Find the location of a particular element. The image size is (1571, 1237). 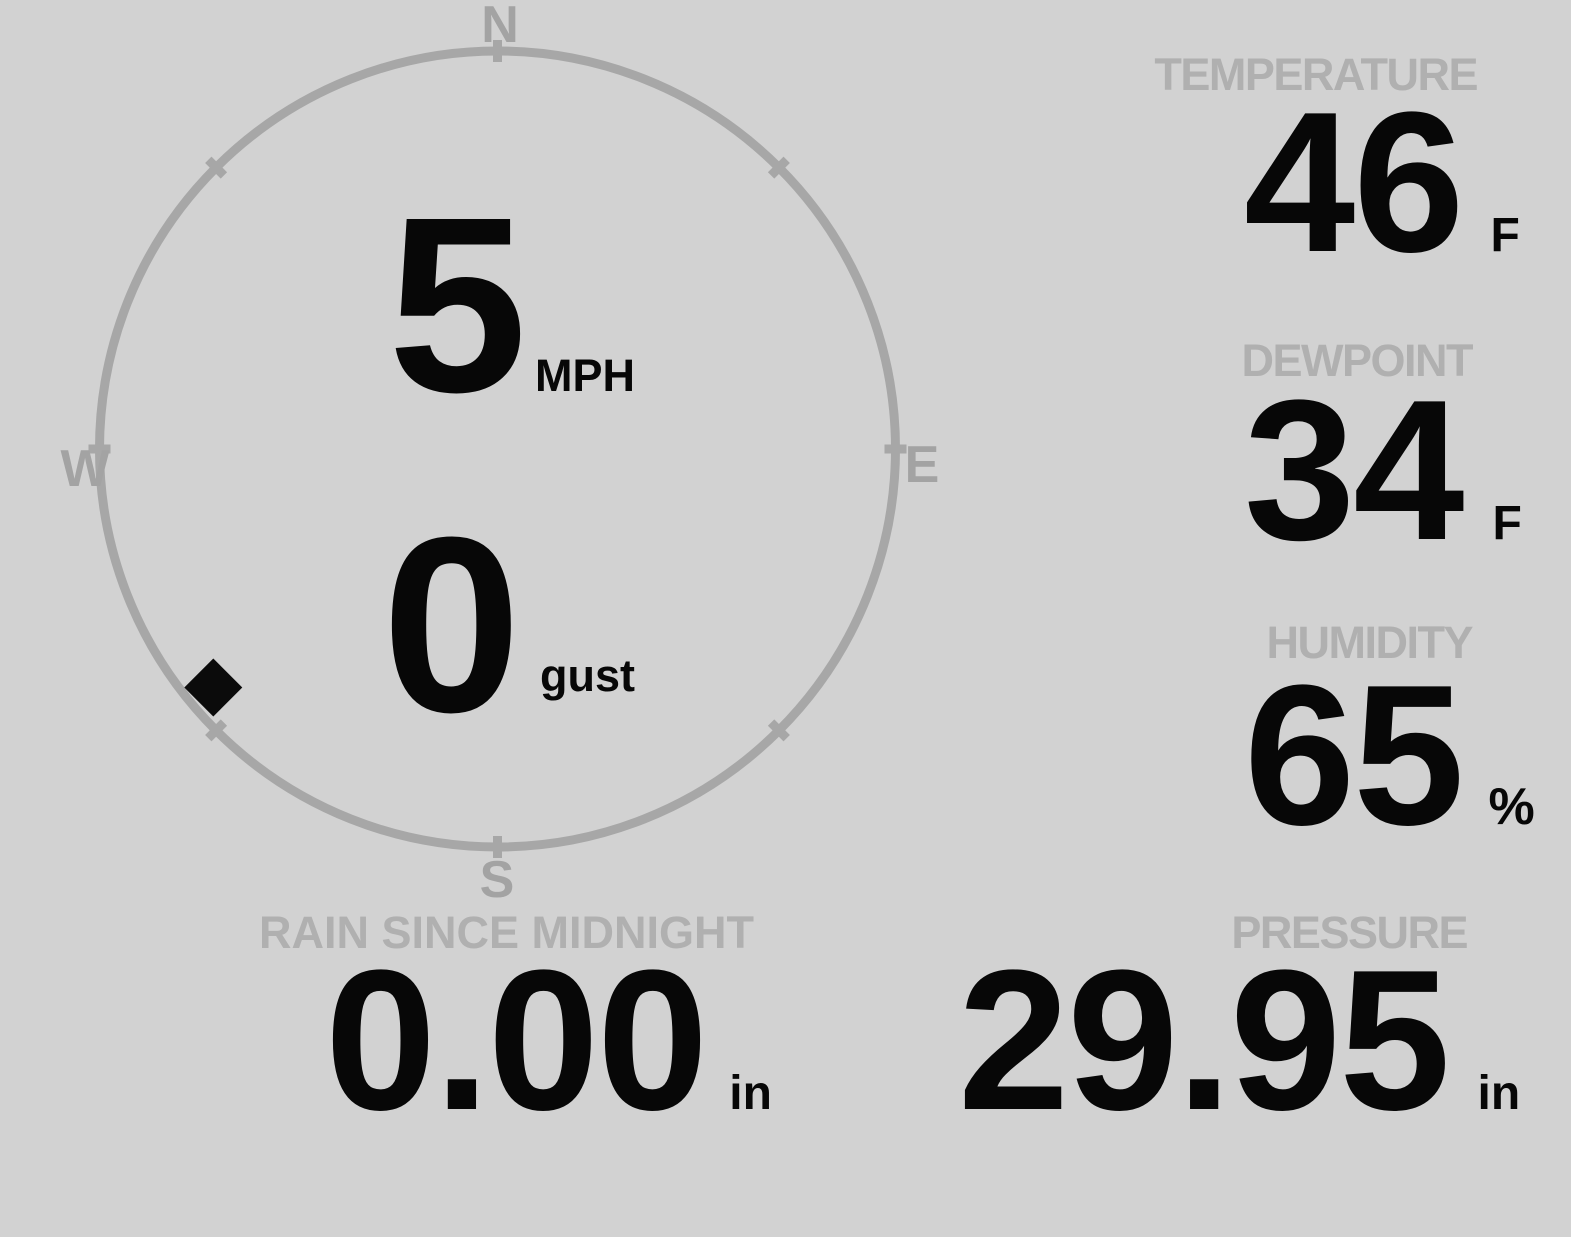

temperature-label: TEMPERATURE is located at coordinates (1316, 74).